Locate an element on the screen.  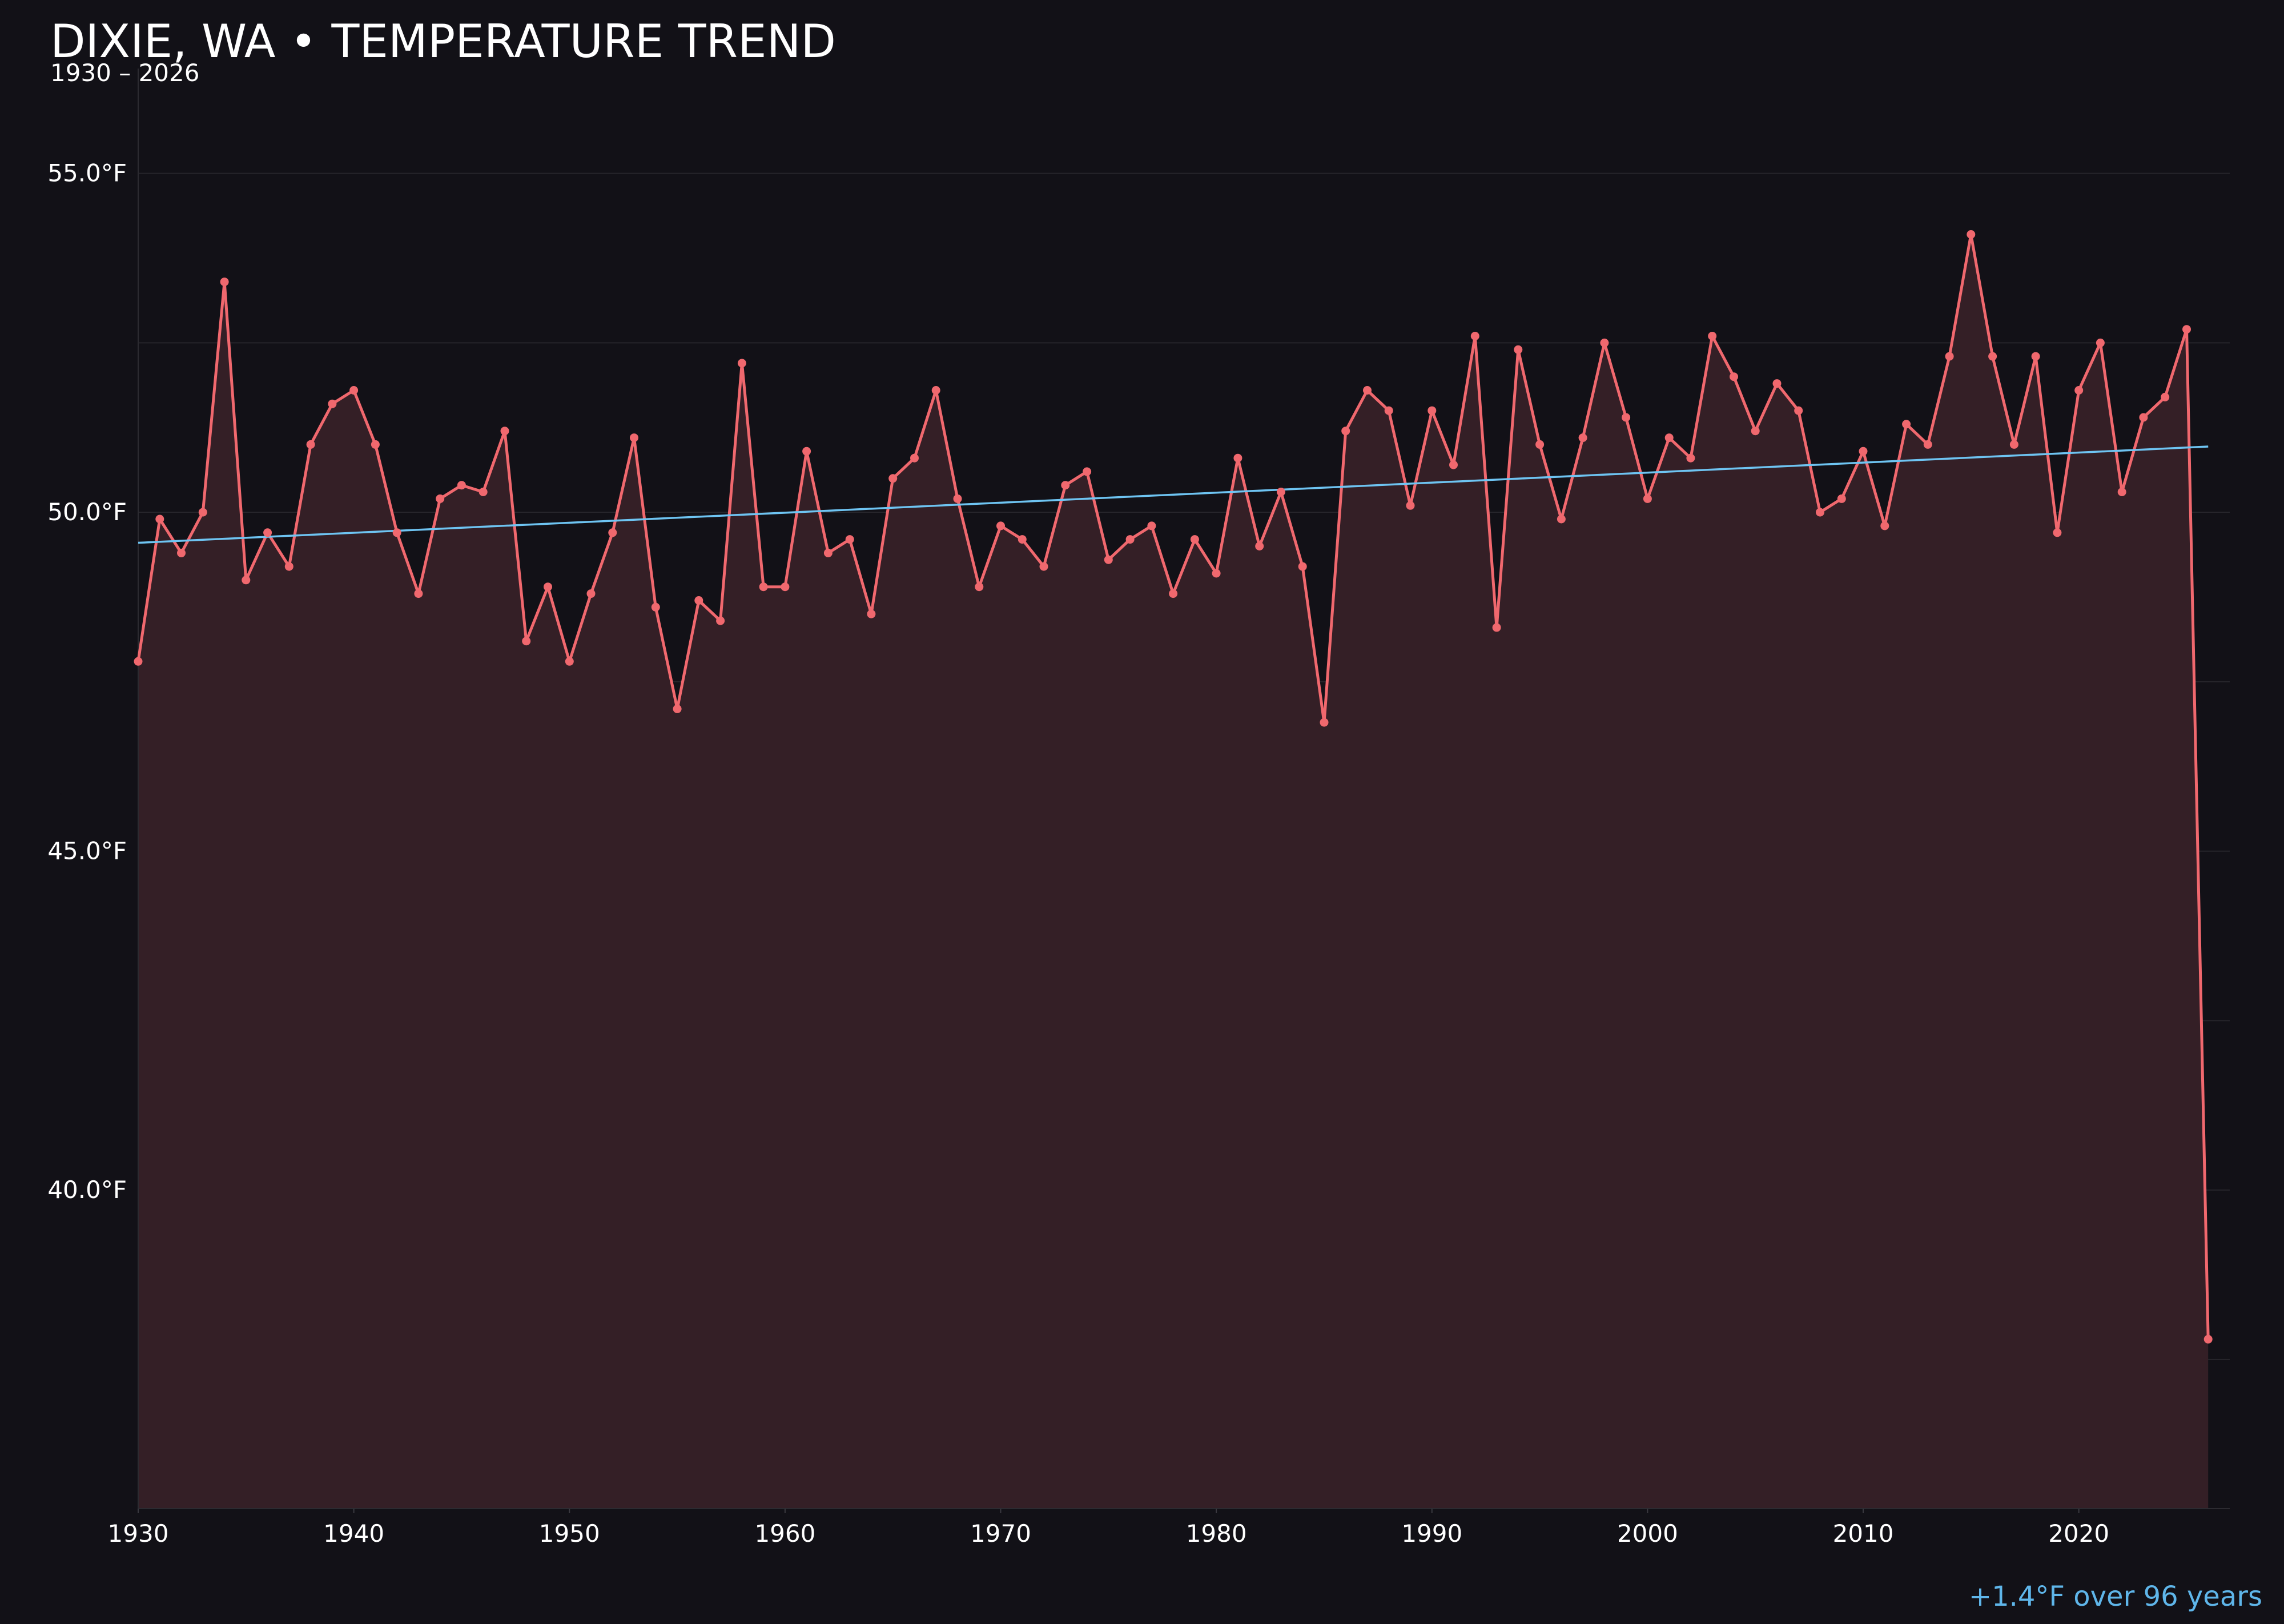
y-tick-label: 55.0°F is located at coordinates (87, 173).